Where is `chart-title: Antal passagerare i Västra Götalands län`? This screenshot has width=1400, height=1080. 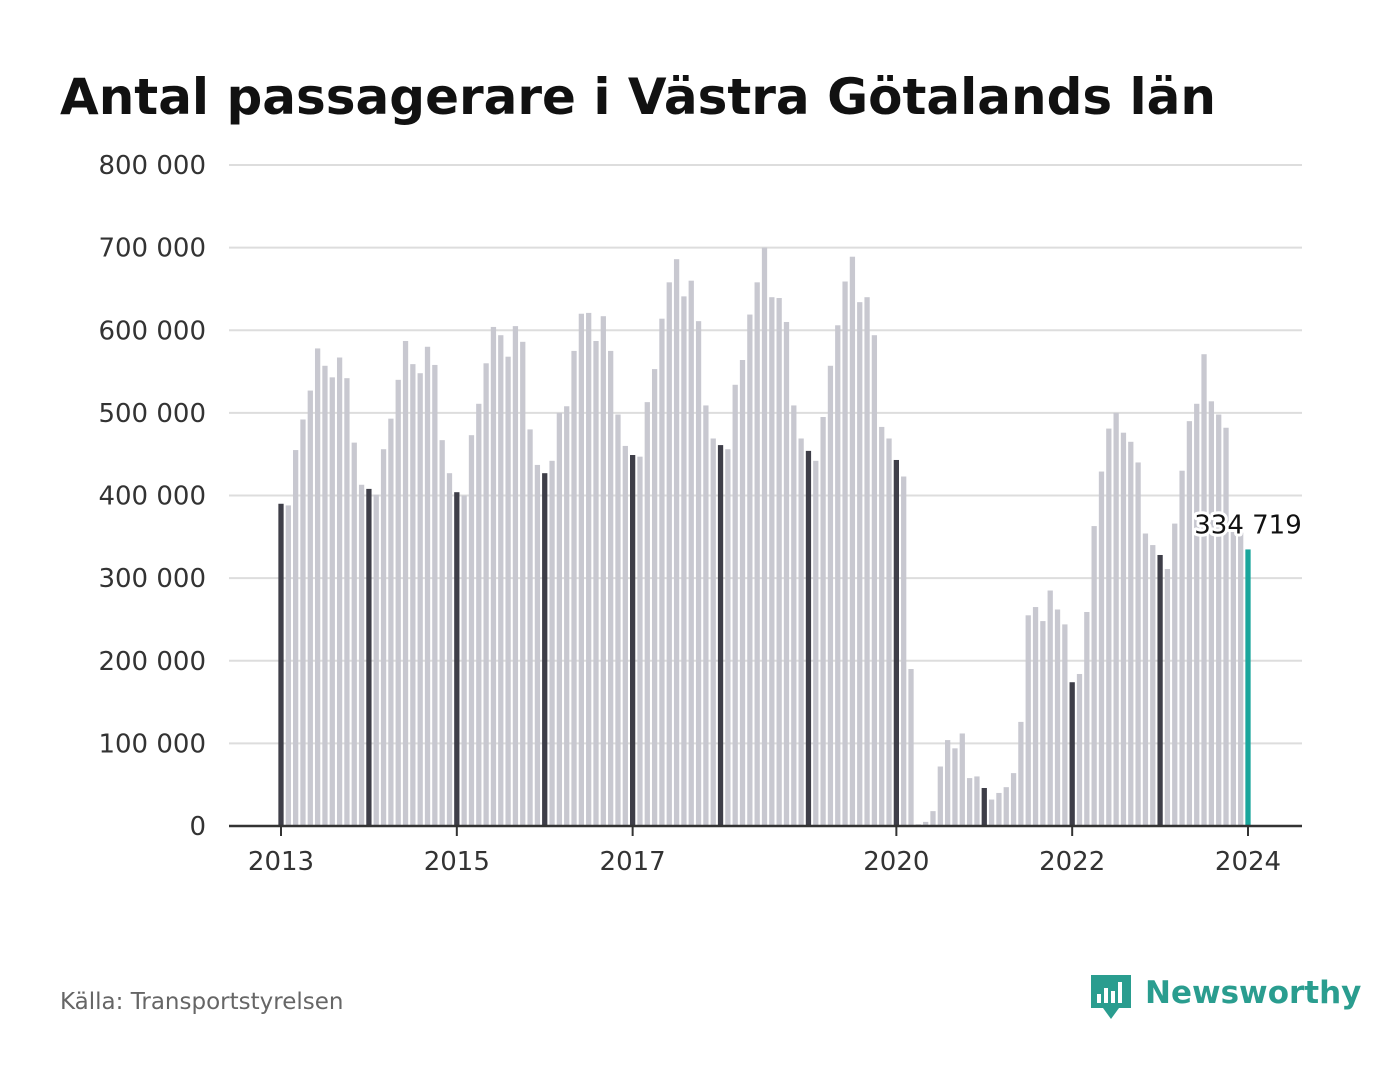 chart-title: Antal passagerare i Västra Götalands län is located at coordinates (638, 97).